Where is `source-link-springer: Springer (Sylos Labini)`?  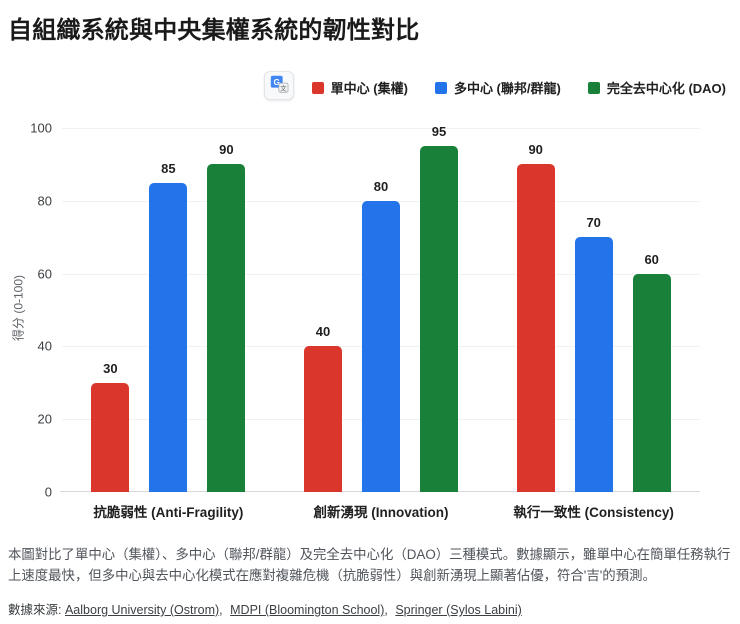
source-link-springer: Springer (Sylos Labini) is located at coordinates (458, 610).